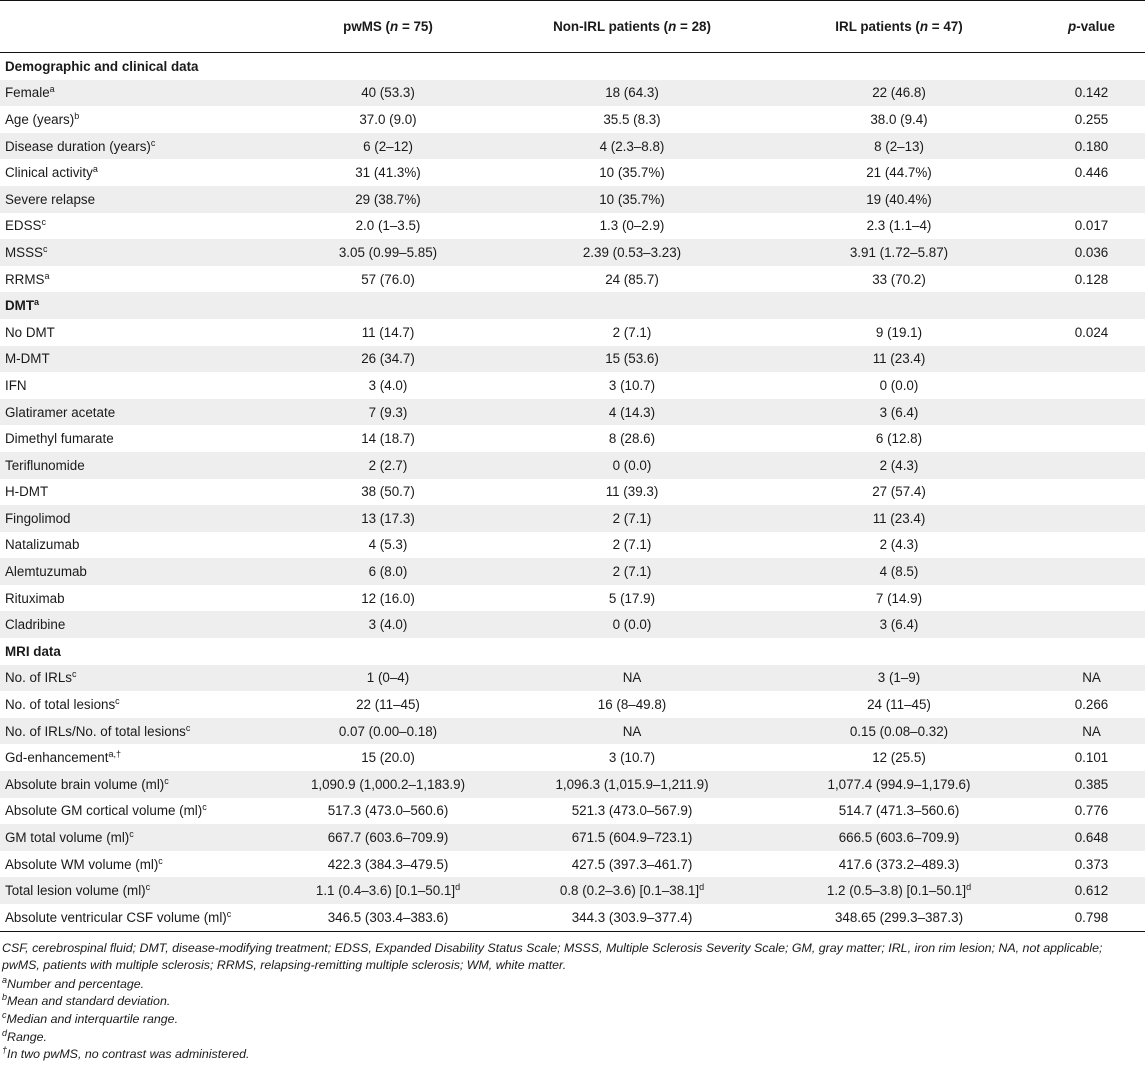  What do you see at coordinates (388, 173) in the screenshot?
I see `cell-pwms: 31 (41.3%)` at bounding box center [388, 173].